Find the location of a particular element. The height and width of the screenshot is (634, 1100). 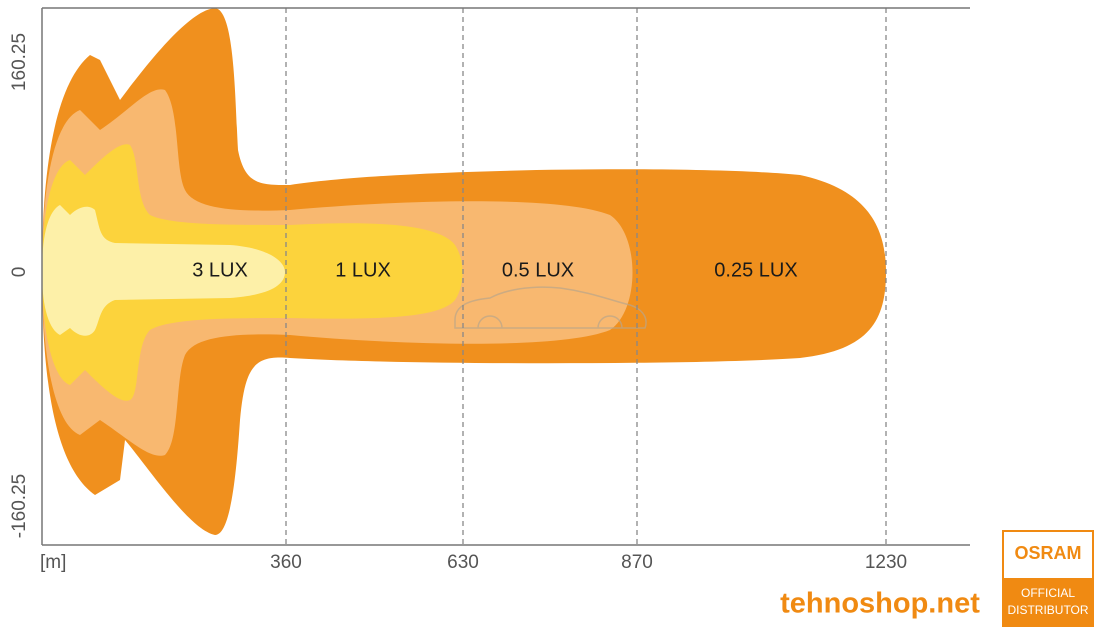

zone-3-lux is located at coordinates (163, 270).